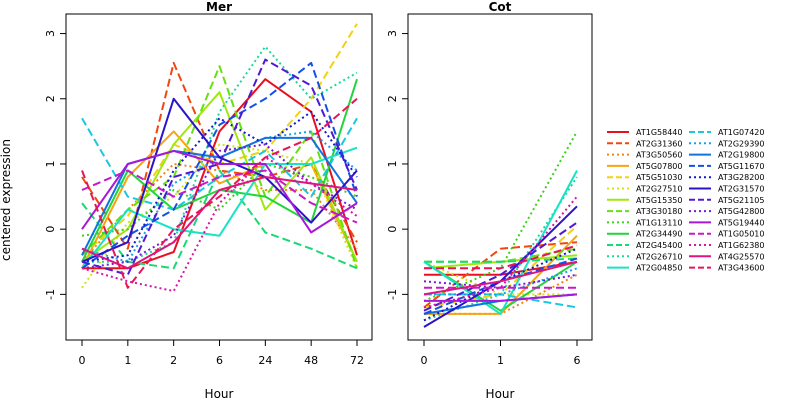 The width and height of the screenshot is (800, 400). Describe the element at coordinates (741, 211) in the screenshot. I see `legend-label-20: AT5G42800` at that location.